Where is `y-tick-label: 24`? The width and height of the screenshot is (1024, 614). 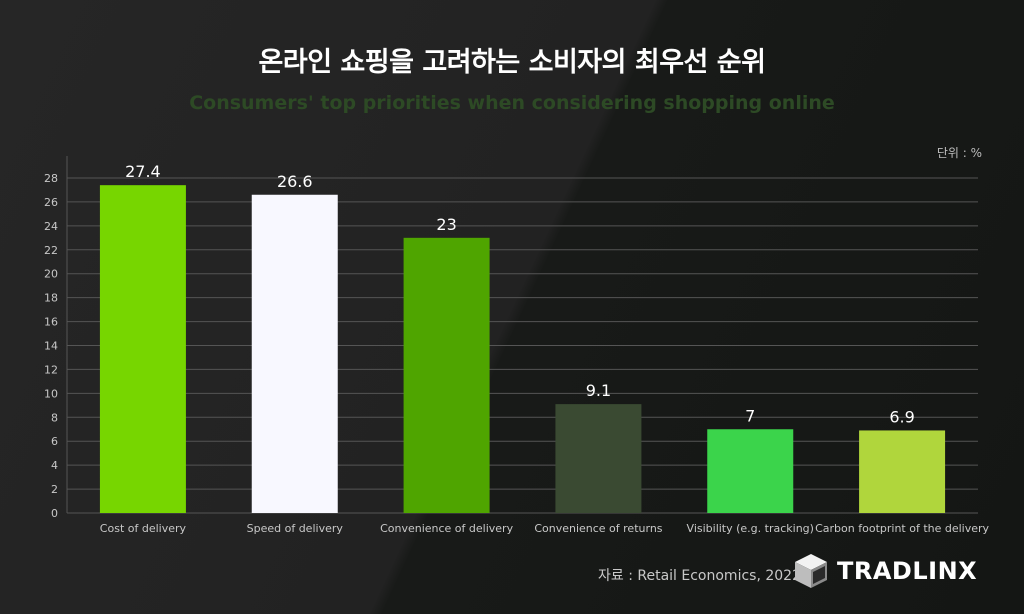 y-tick-label: 24 is located at coordinates (51, 226).